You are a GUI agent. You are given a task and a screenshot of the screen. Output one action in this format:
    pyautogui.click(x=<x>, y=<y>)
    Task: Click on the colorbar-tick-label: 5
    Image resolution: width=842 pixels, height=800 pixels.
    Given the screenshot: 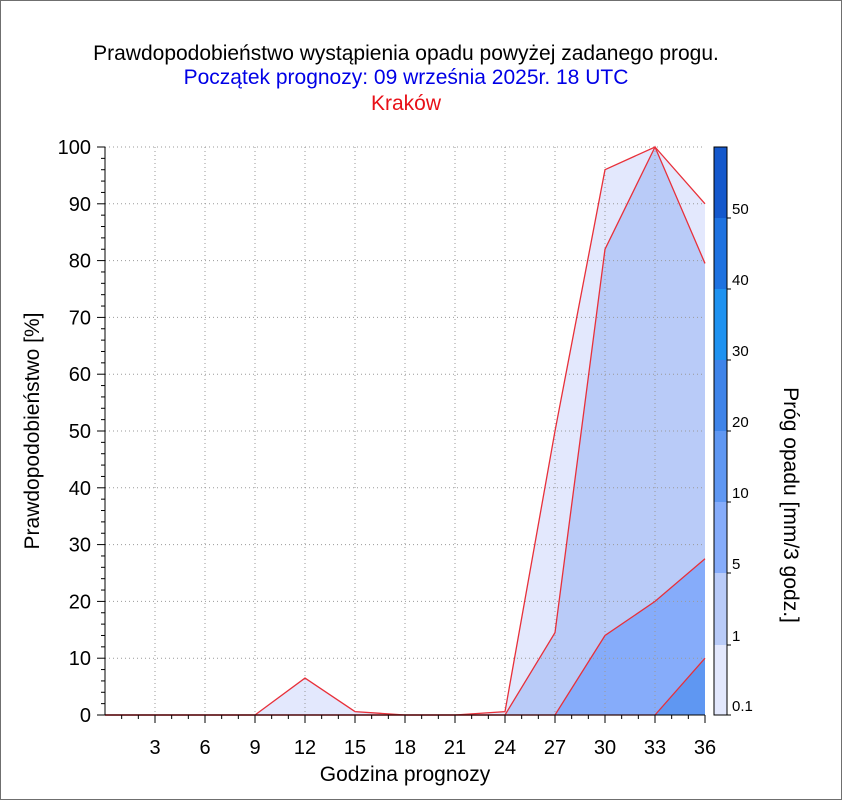 What is the action you would take?
    pyautogui.click(x=736, y=564)
    